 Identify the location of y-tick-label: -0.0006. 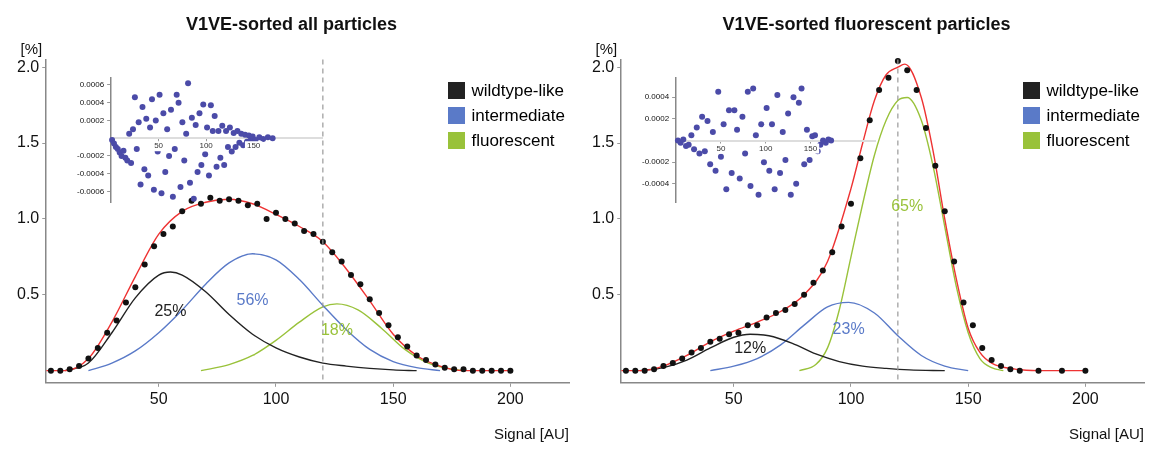
(90, 191).